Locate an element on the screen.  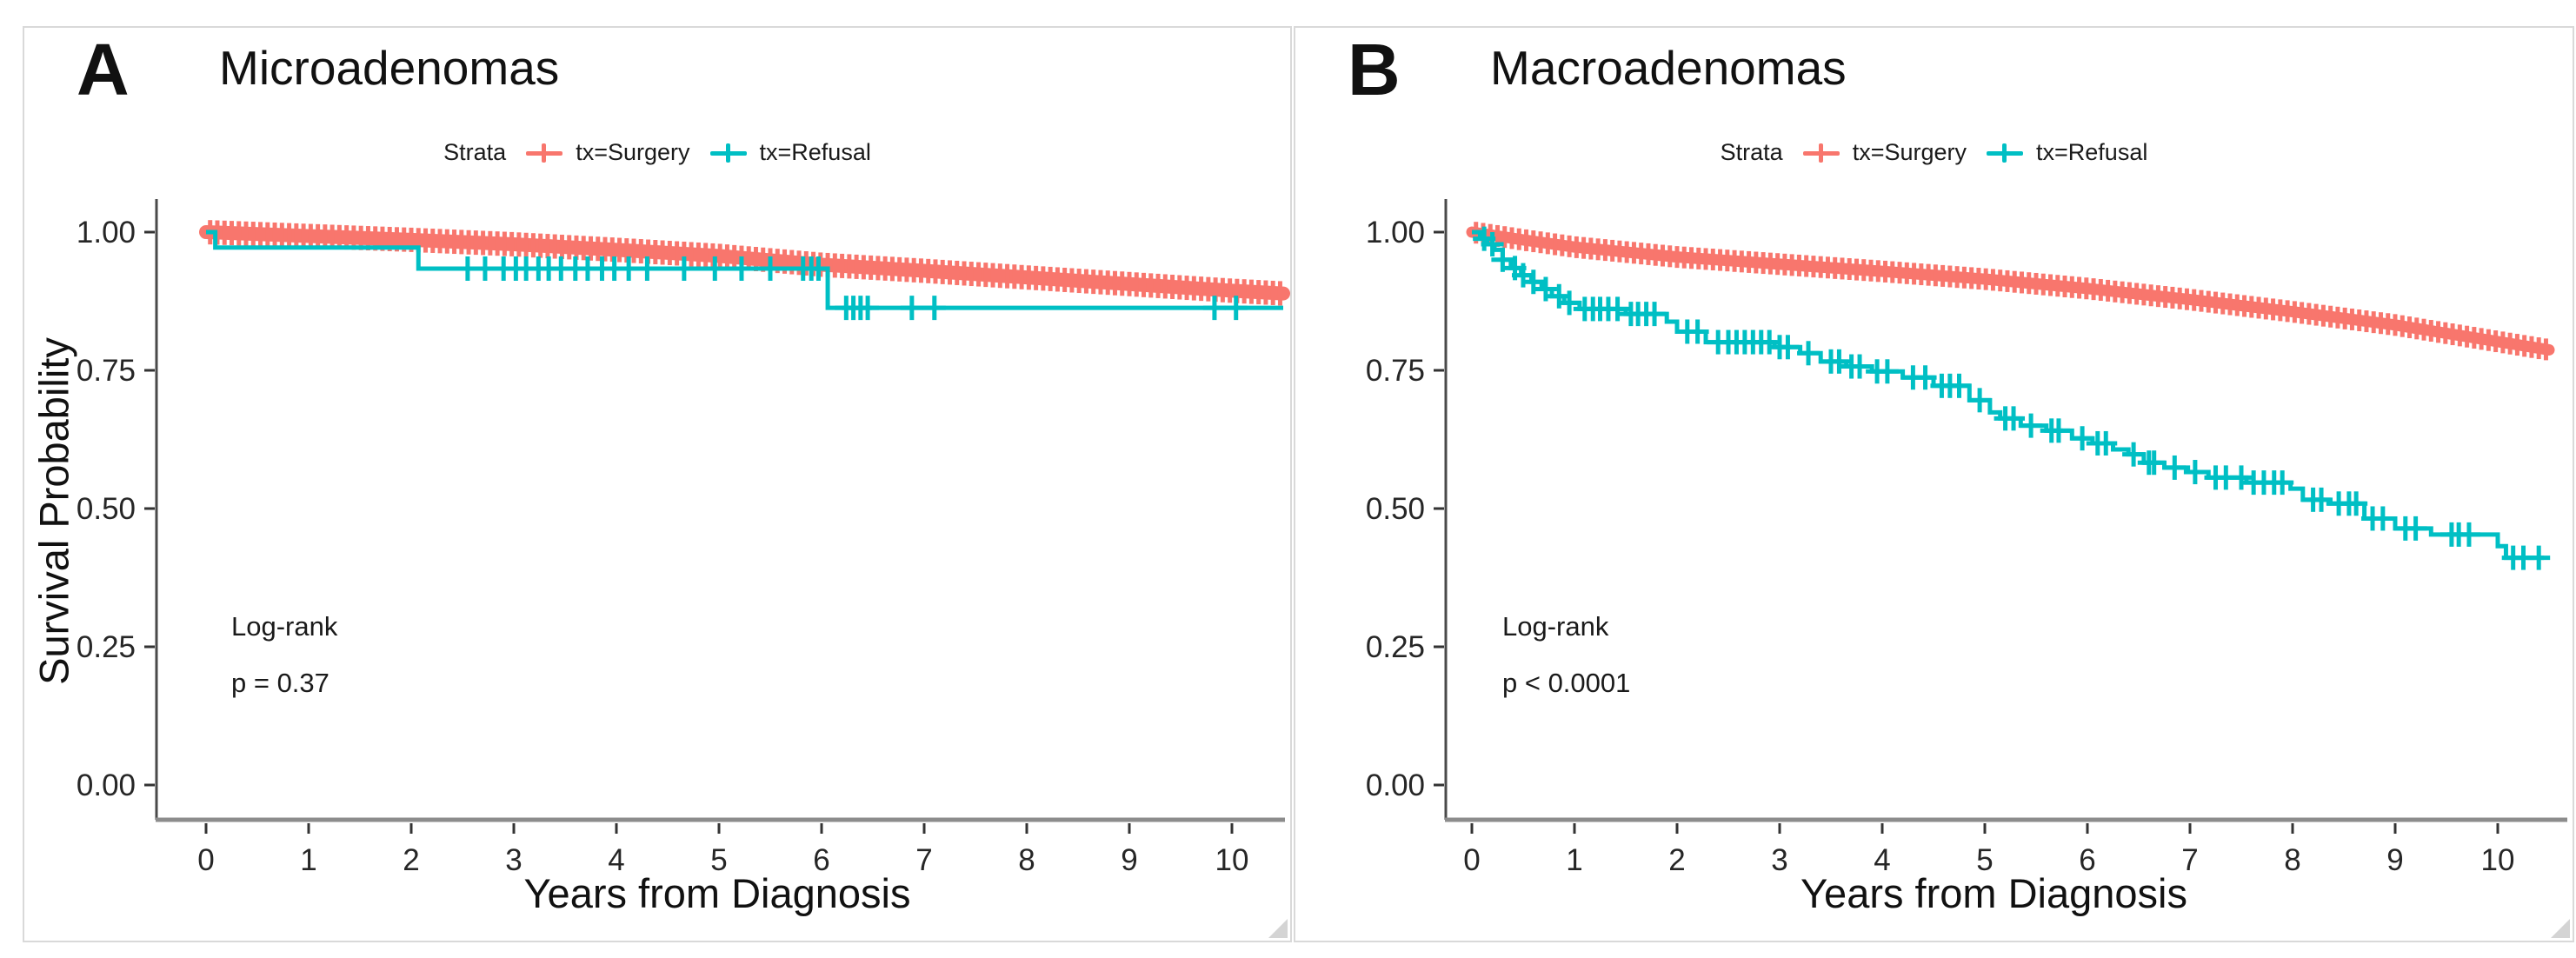
panel-title: Microadenomas is located at coordinates (389, 68).